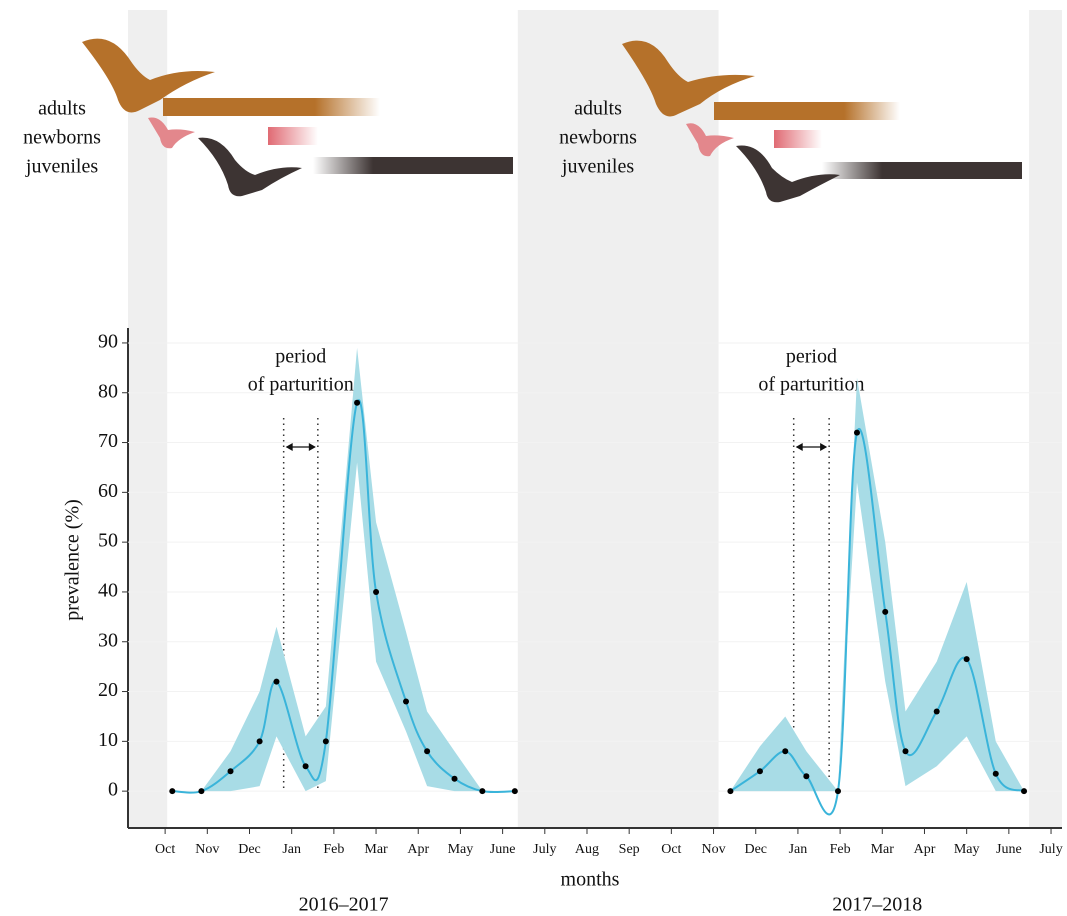 The height and width of the screenshot is (916, 1067). I want to click on season-label: 2017–2018, so click(877, 905).